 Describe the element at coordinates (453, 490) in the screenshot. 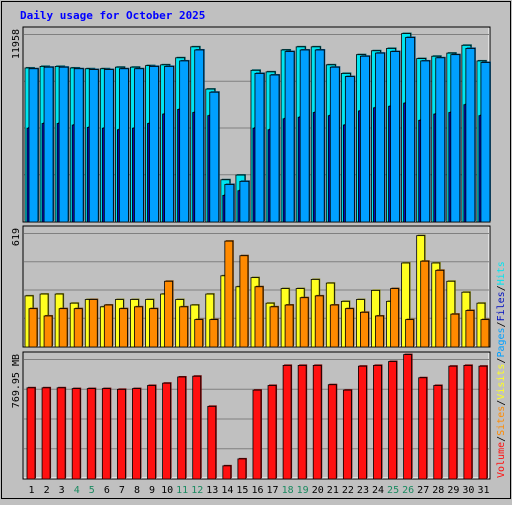

I see `x-tick-label-day-29: 29` at that location.